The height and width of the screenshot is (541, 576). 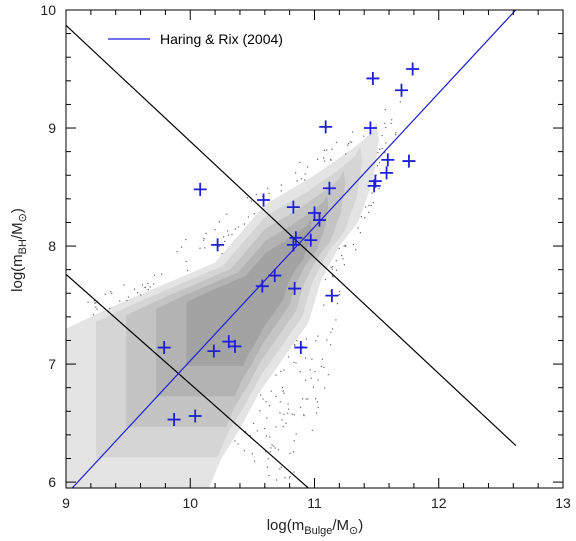 What do you see at coordinates (19, 250) in the screenshot?
I see `y-axis-title: log(mBH/M⊙)` at bounding box center [19, 250].